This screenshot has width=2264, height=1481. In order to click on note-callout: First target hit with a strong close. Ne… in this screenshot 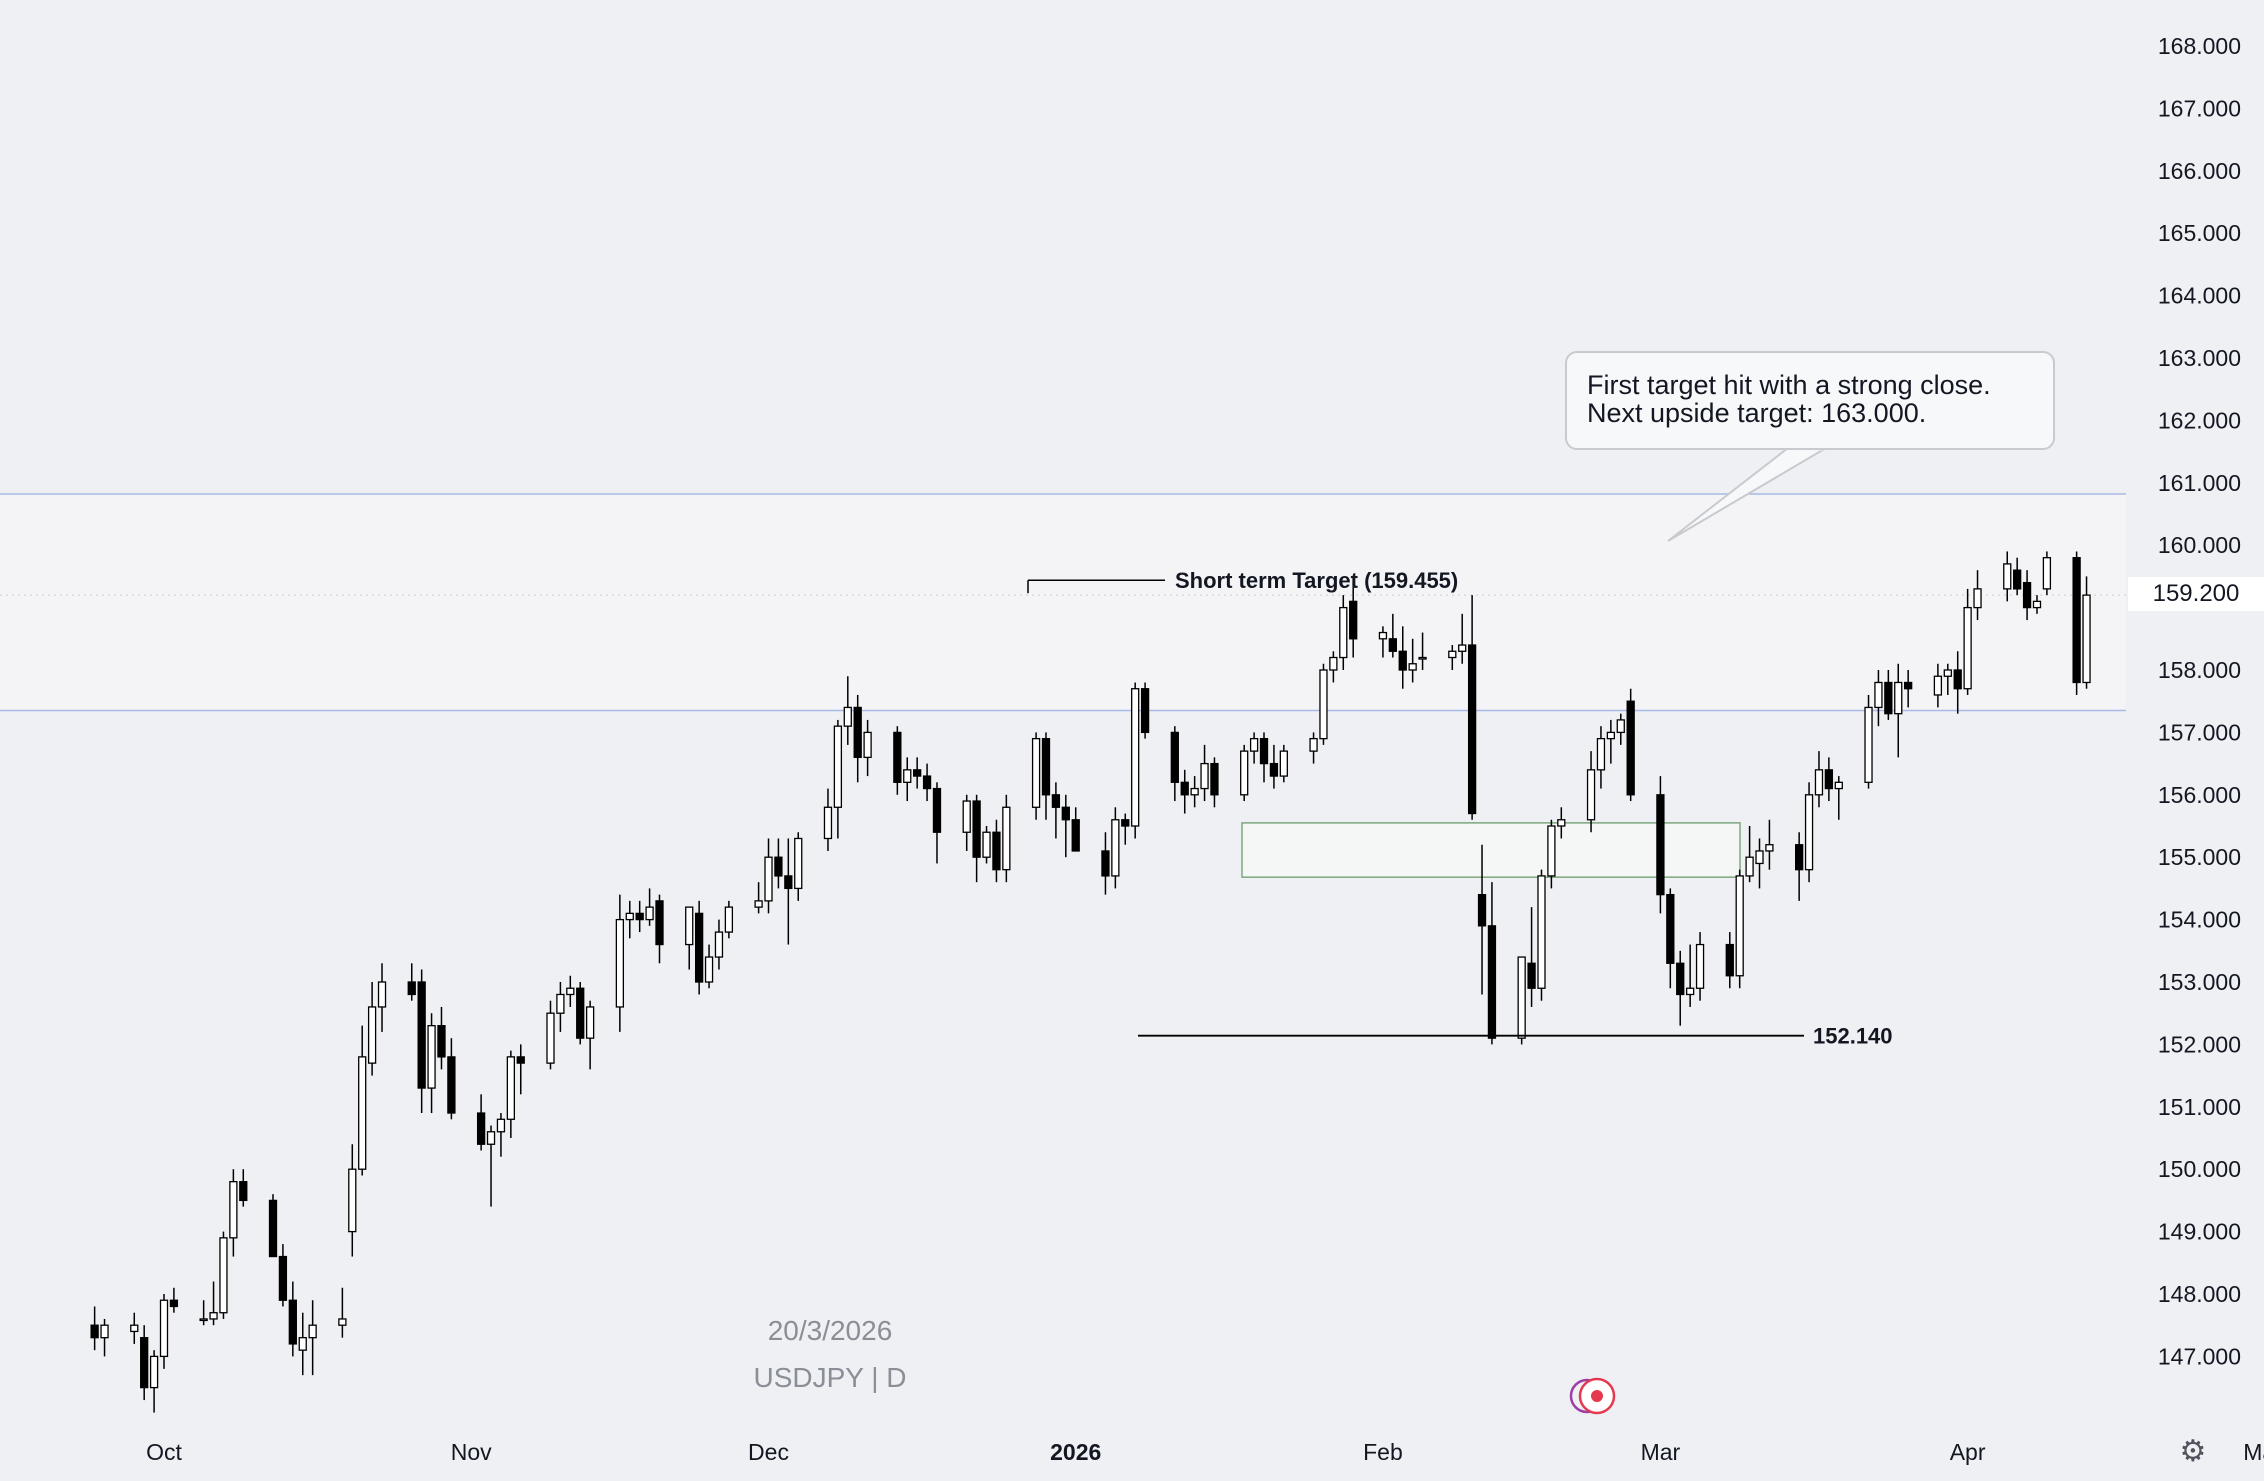, I will do `click(1810, 400)`.